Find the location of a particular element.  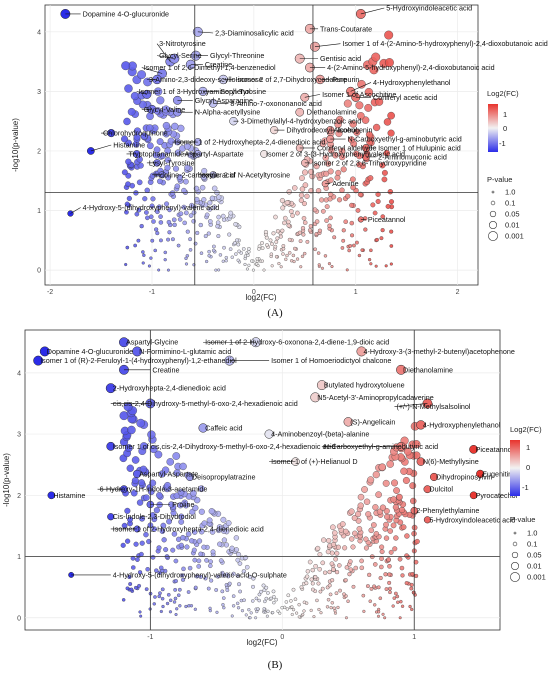

point-label: Isomer 1 of Hulupinic acid is located at coordinates (419, 147).